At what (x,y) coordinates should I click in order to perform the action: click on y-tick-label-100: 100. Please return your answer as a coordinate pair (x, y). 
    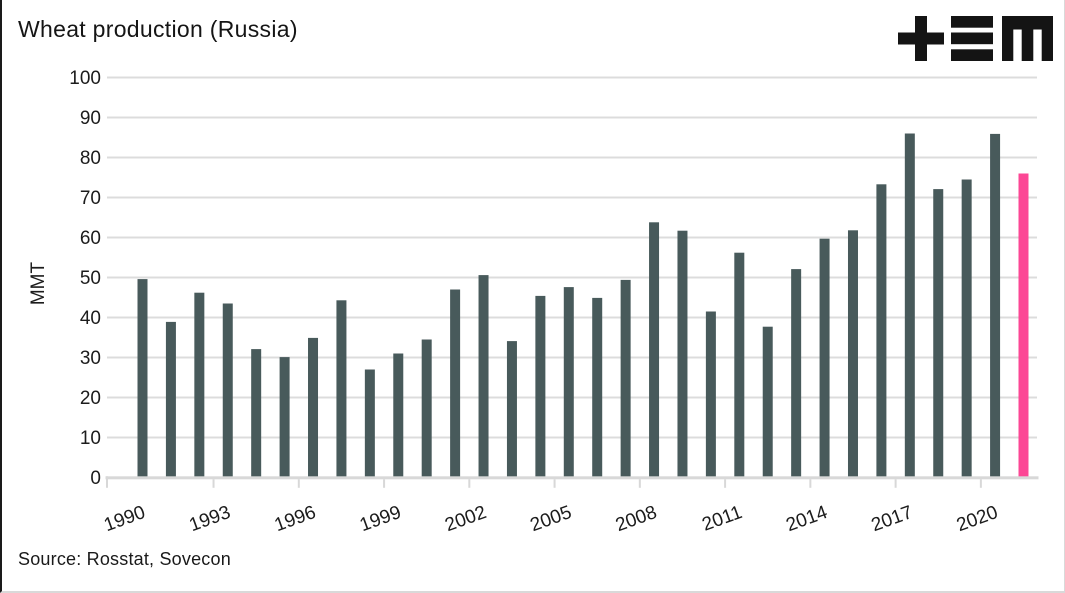
    Looking at the image, I should click on (85, 78).